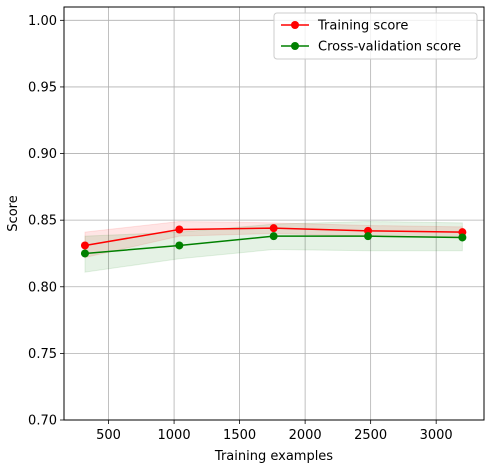  I want to click on x-tick-label: 2500, so click(370, 435).